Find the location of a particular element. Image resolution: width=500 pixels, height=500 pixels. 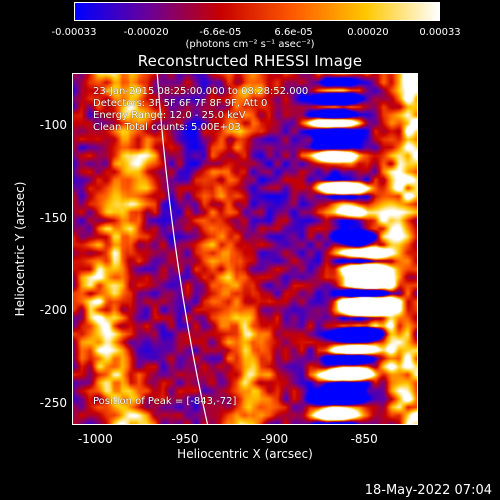

chart-title: Reconstructed RHESSI Image is located at coordinates (250, 61).